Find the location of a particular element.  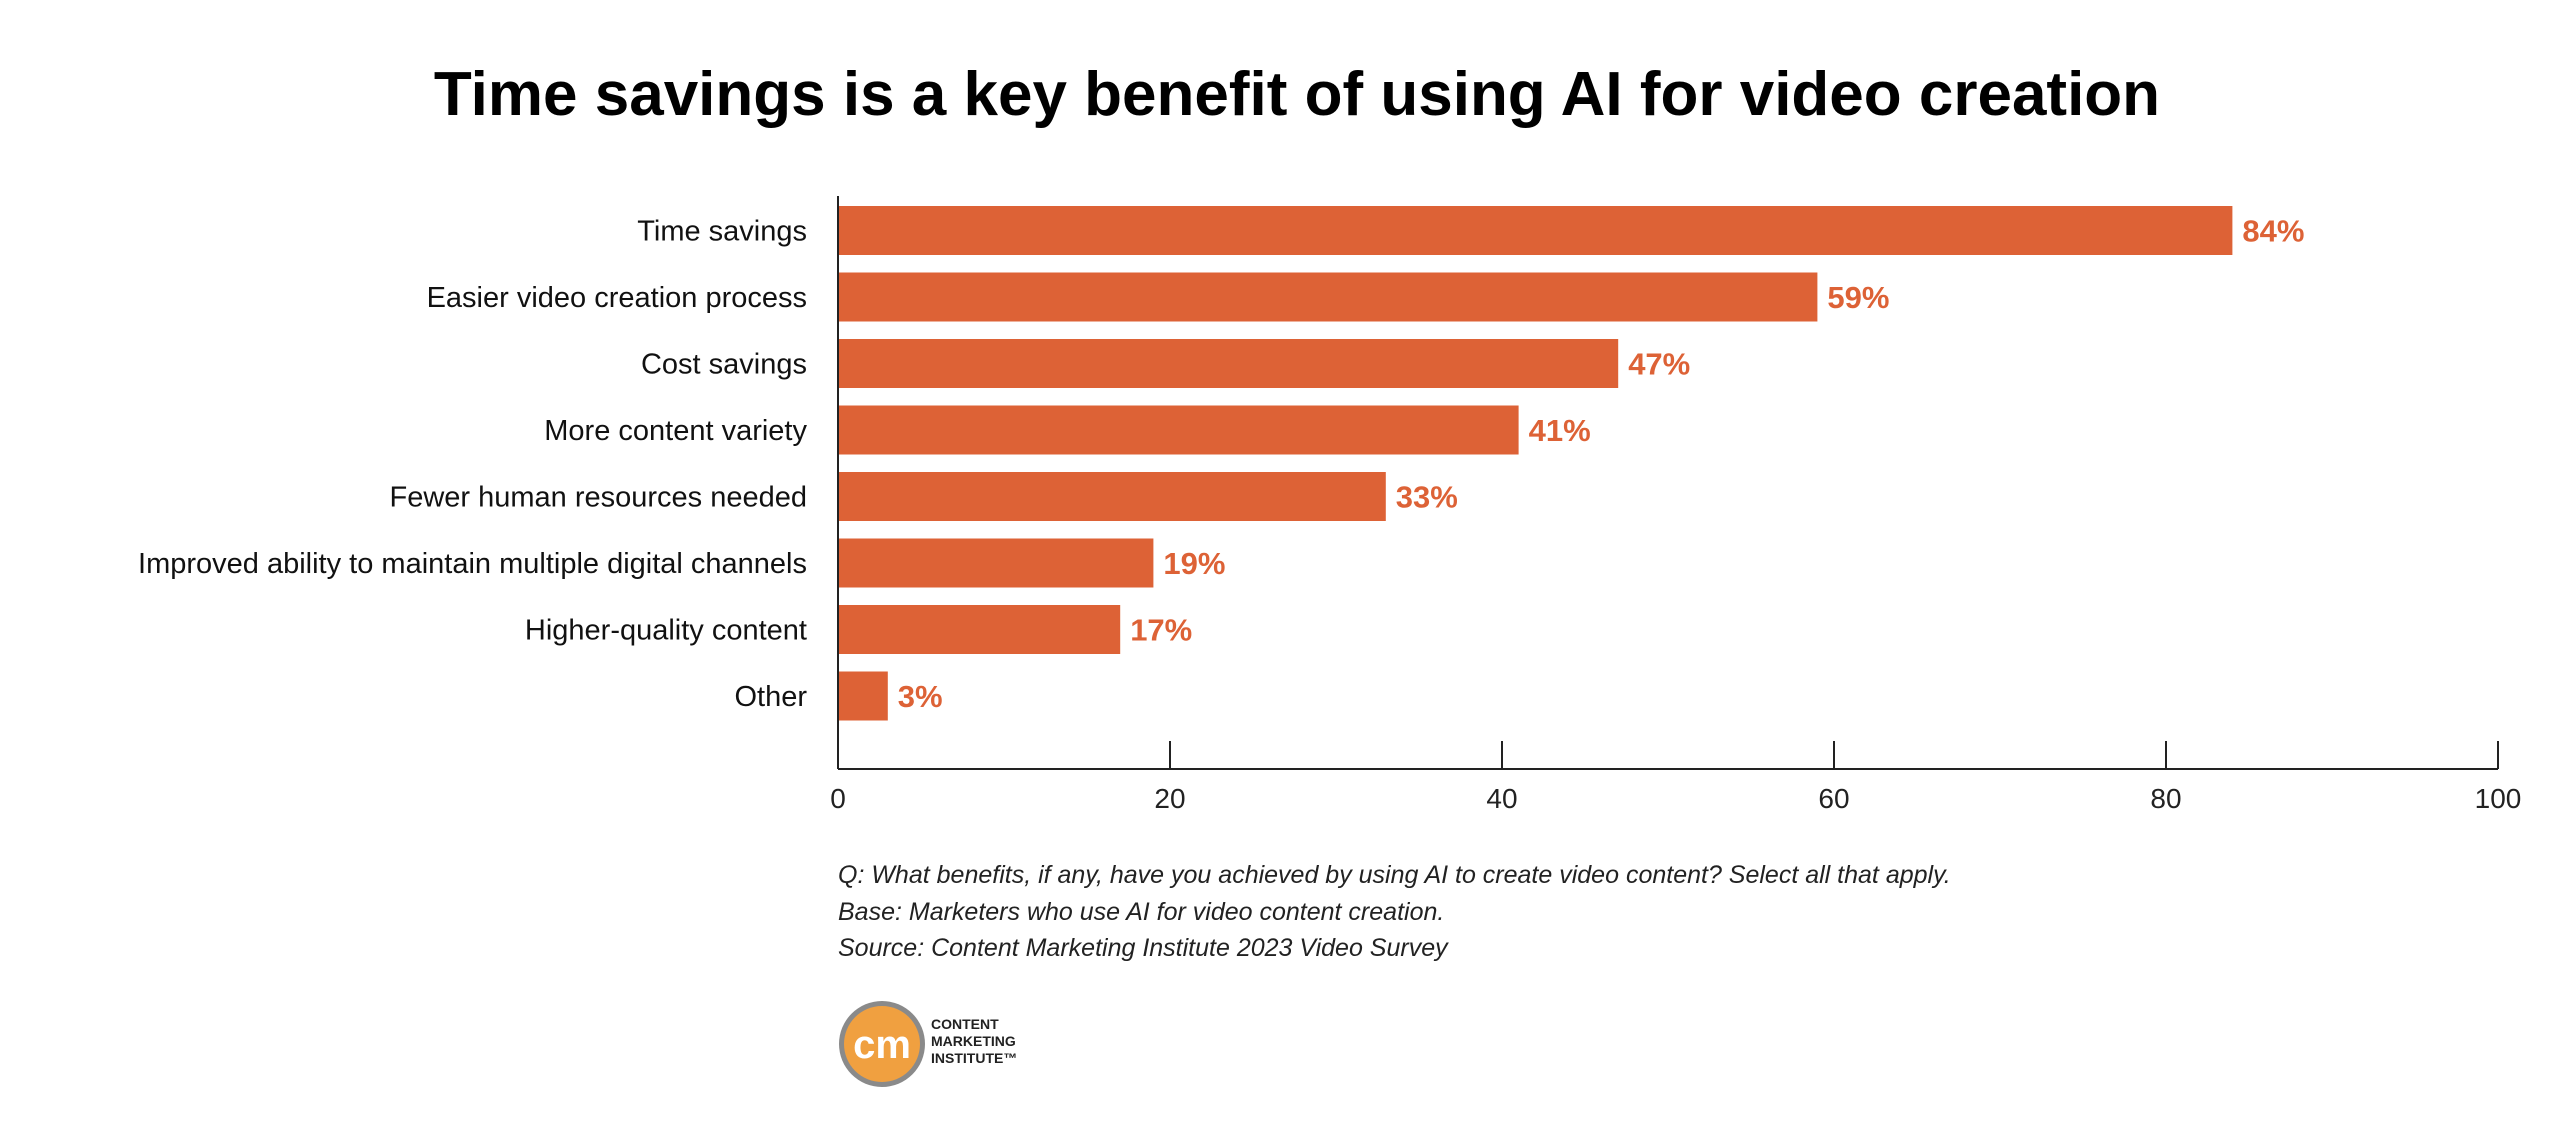

x-tick-label: 80 is located at coordinates (2165, 798).